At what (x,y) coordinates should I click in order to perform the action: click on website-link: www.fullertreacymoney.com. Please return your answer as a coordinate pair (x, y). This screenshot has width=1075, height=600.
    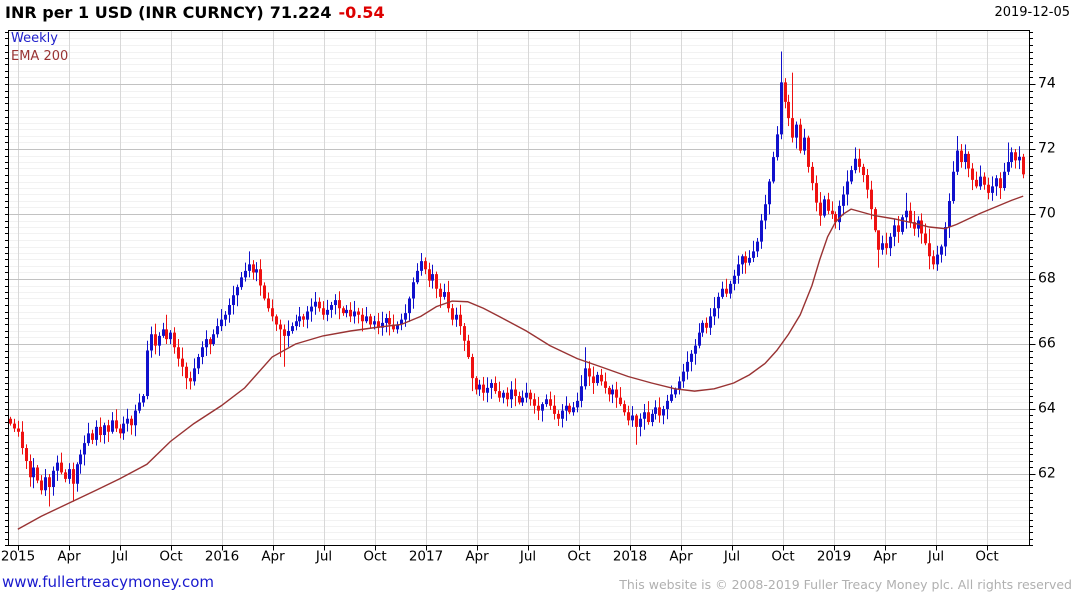
    Looking at the image, I should click on (108, 582).